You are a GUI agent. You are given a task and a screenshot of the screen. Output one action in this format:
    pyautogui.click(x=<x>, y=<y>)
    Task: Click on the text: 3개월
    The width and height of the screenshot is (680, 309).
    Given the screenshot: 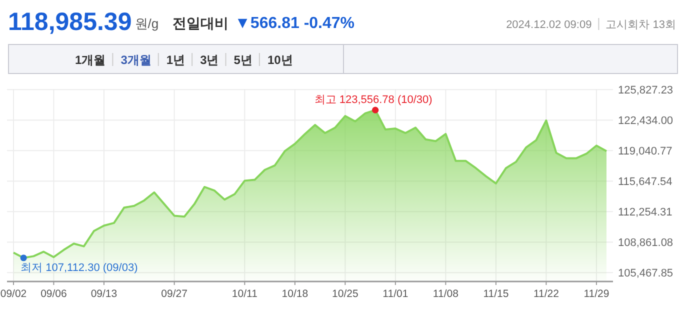 What is the action you would take?
    pyautogui.click(x=136, y=60)
    